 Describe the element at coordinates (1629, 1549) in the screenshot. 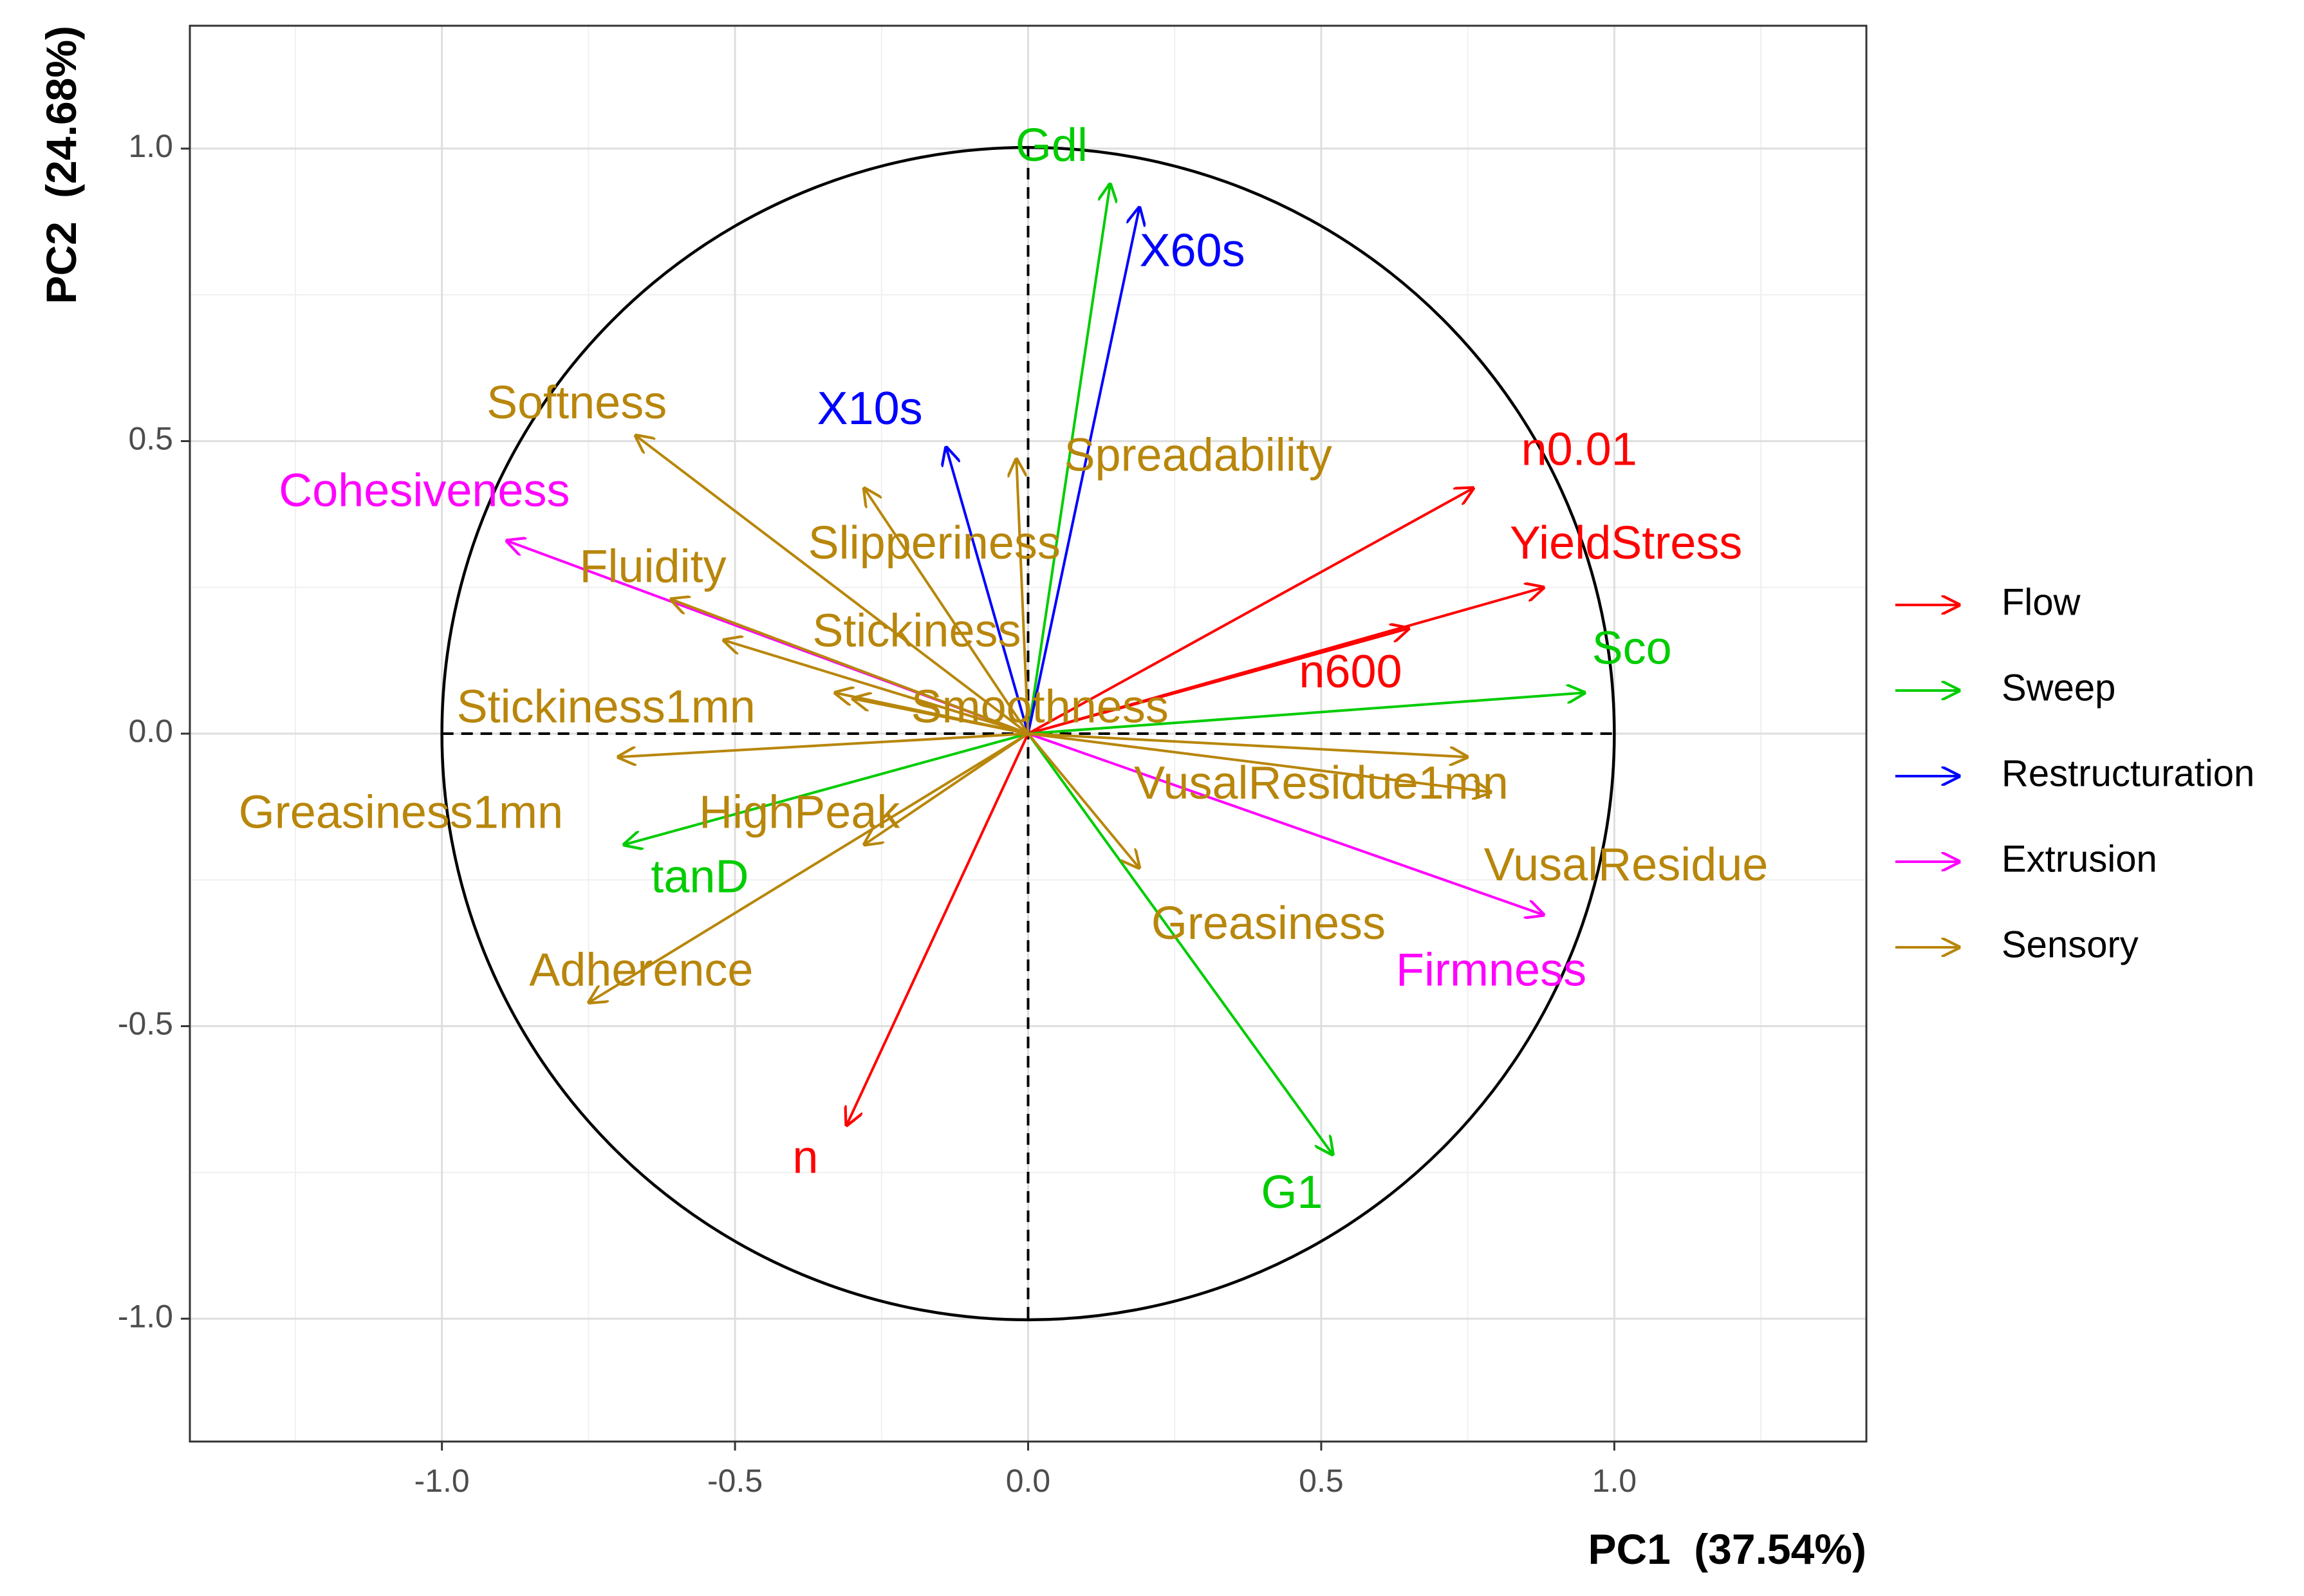

I see `x-axis-name: PC1` at that location.